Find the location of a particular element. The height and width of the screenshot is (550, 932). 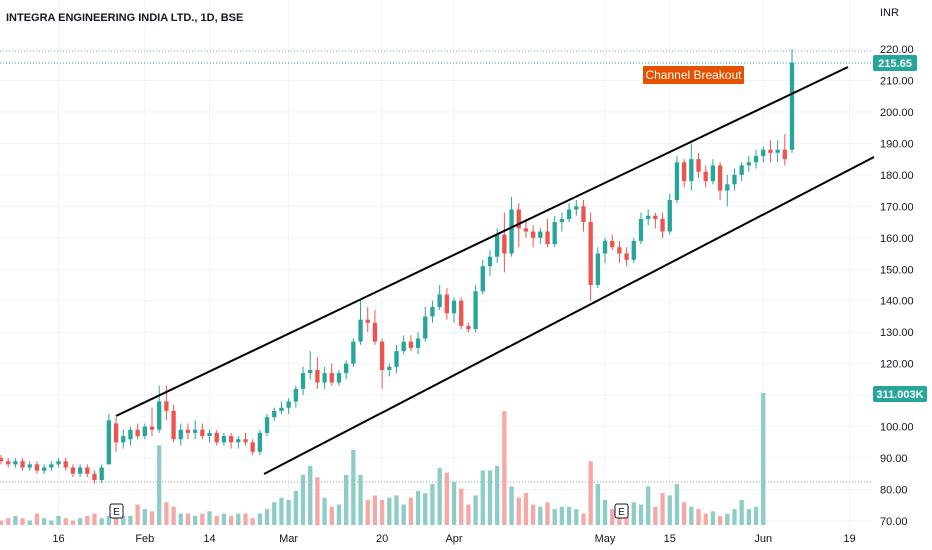

time-axis: 16 Feb 14 Mar 20 Apr May 15 Jun 19 is located at coordinates (453, 539).